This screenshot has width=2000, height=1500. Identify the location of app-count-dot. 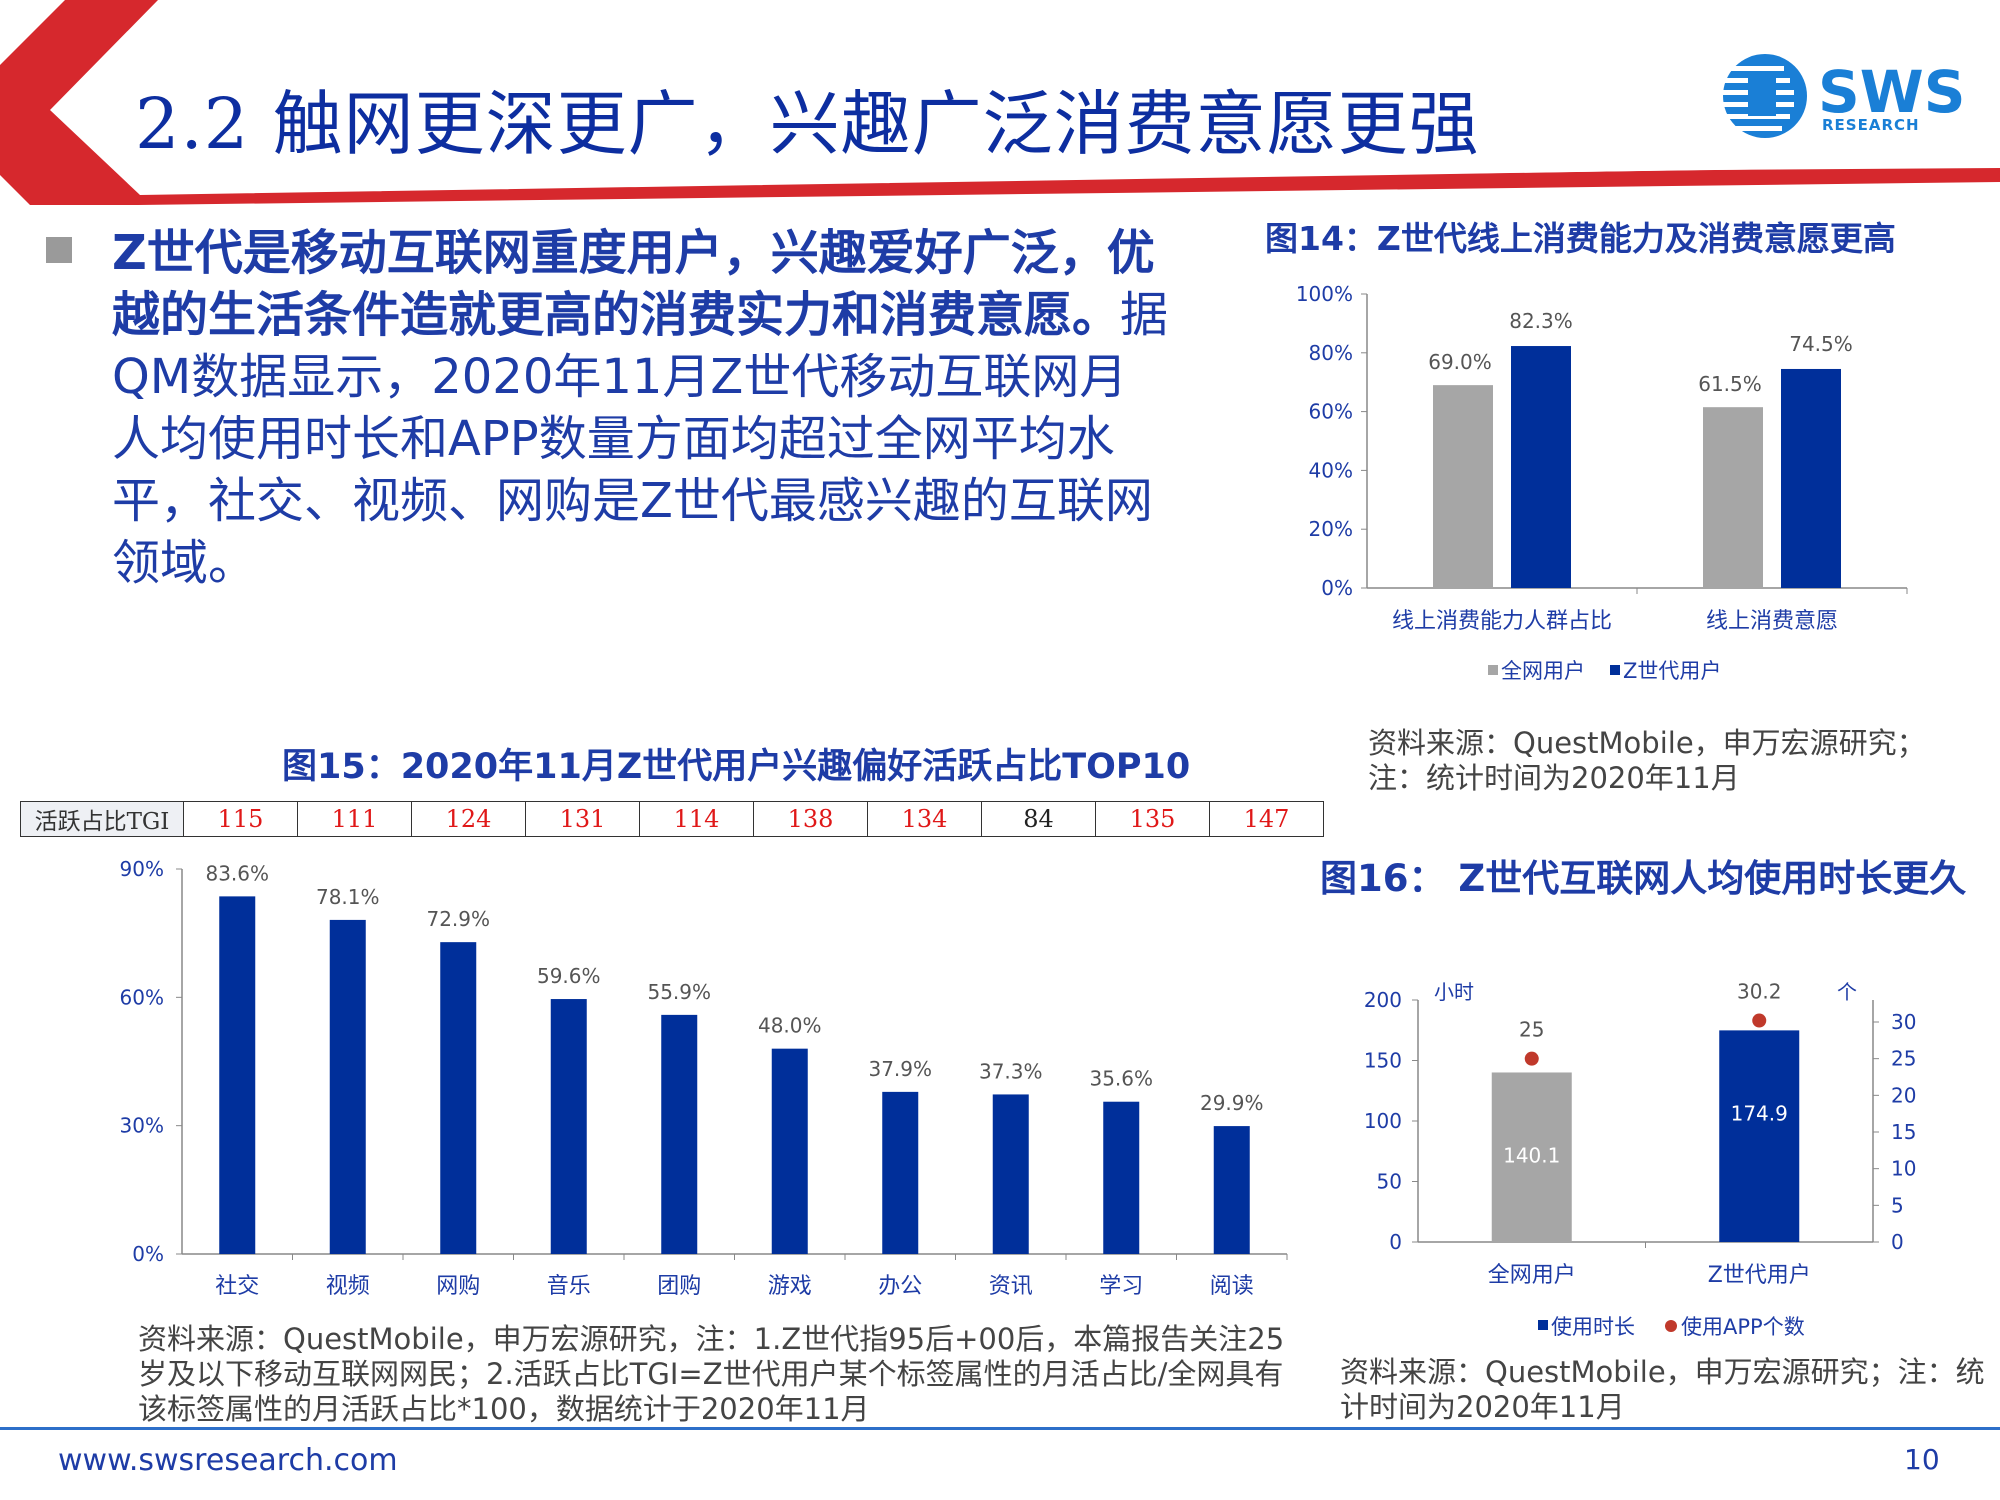
(1531, 1058).